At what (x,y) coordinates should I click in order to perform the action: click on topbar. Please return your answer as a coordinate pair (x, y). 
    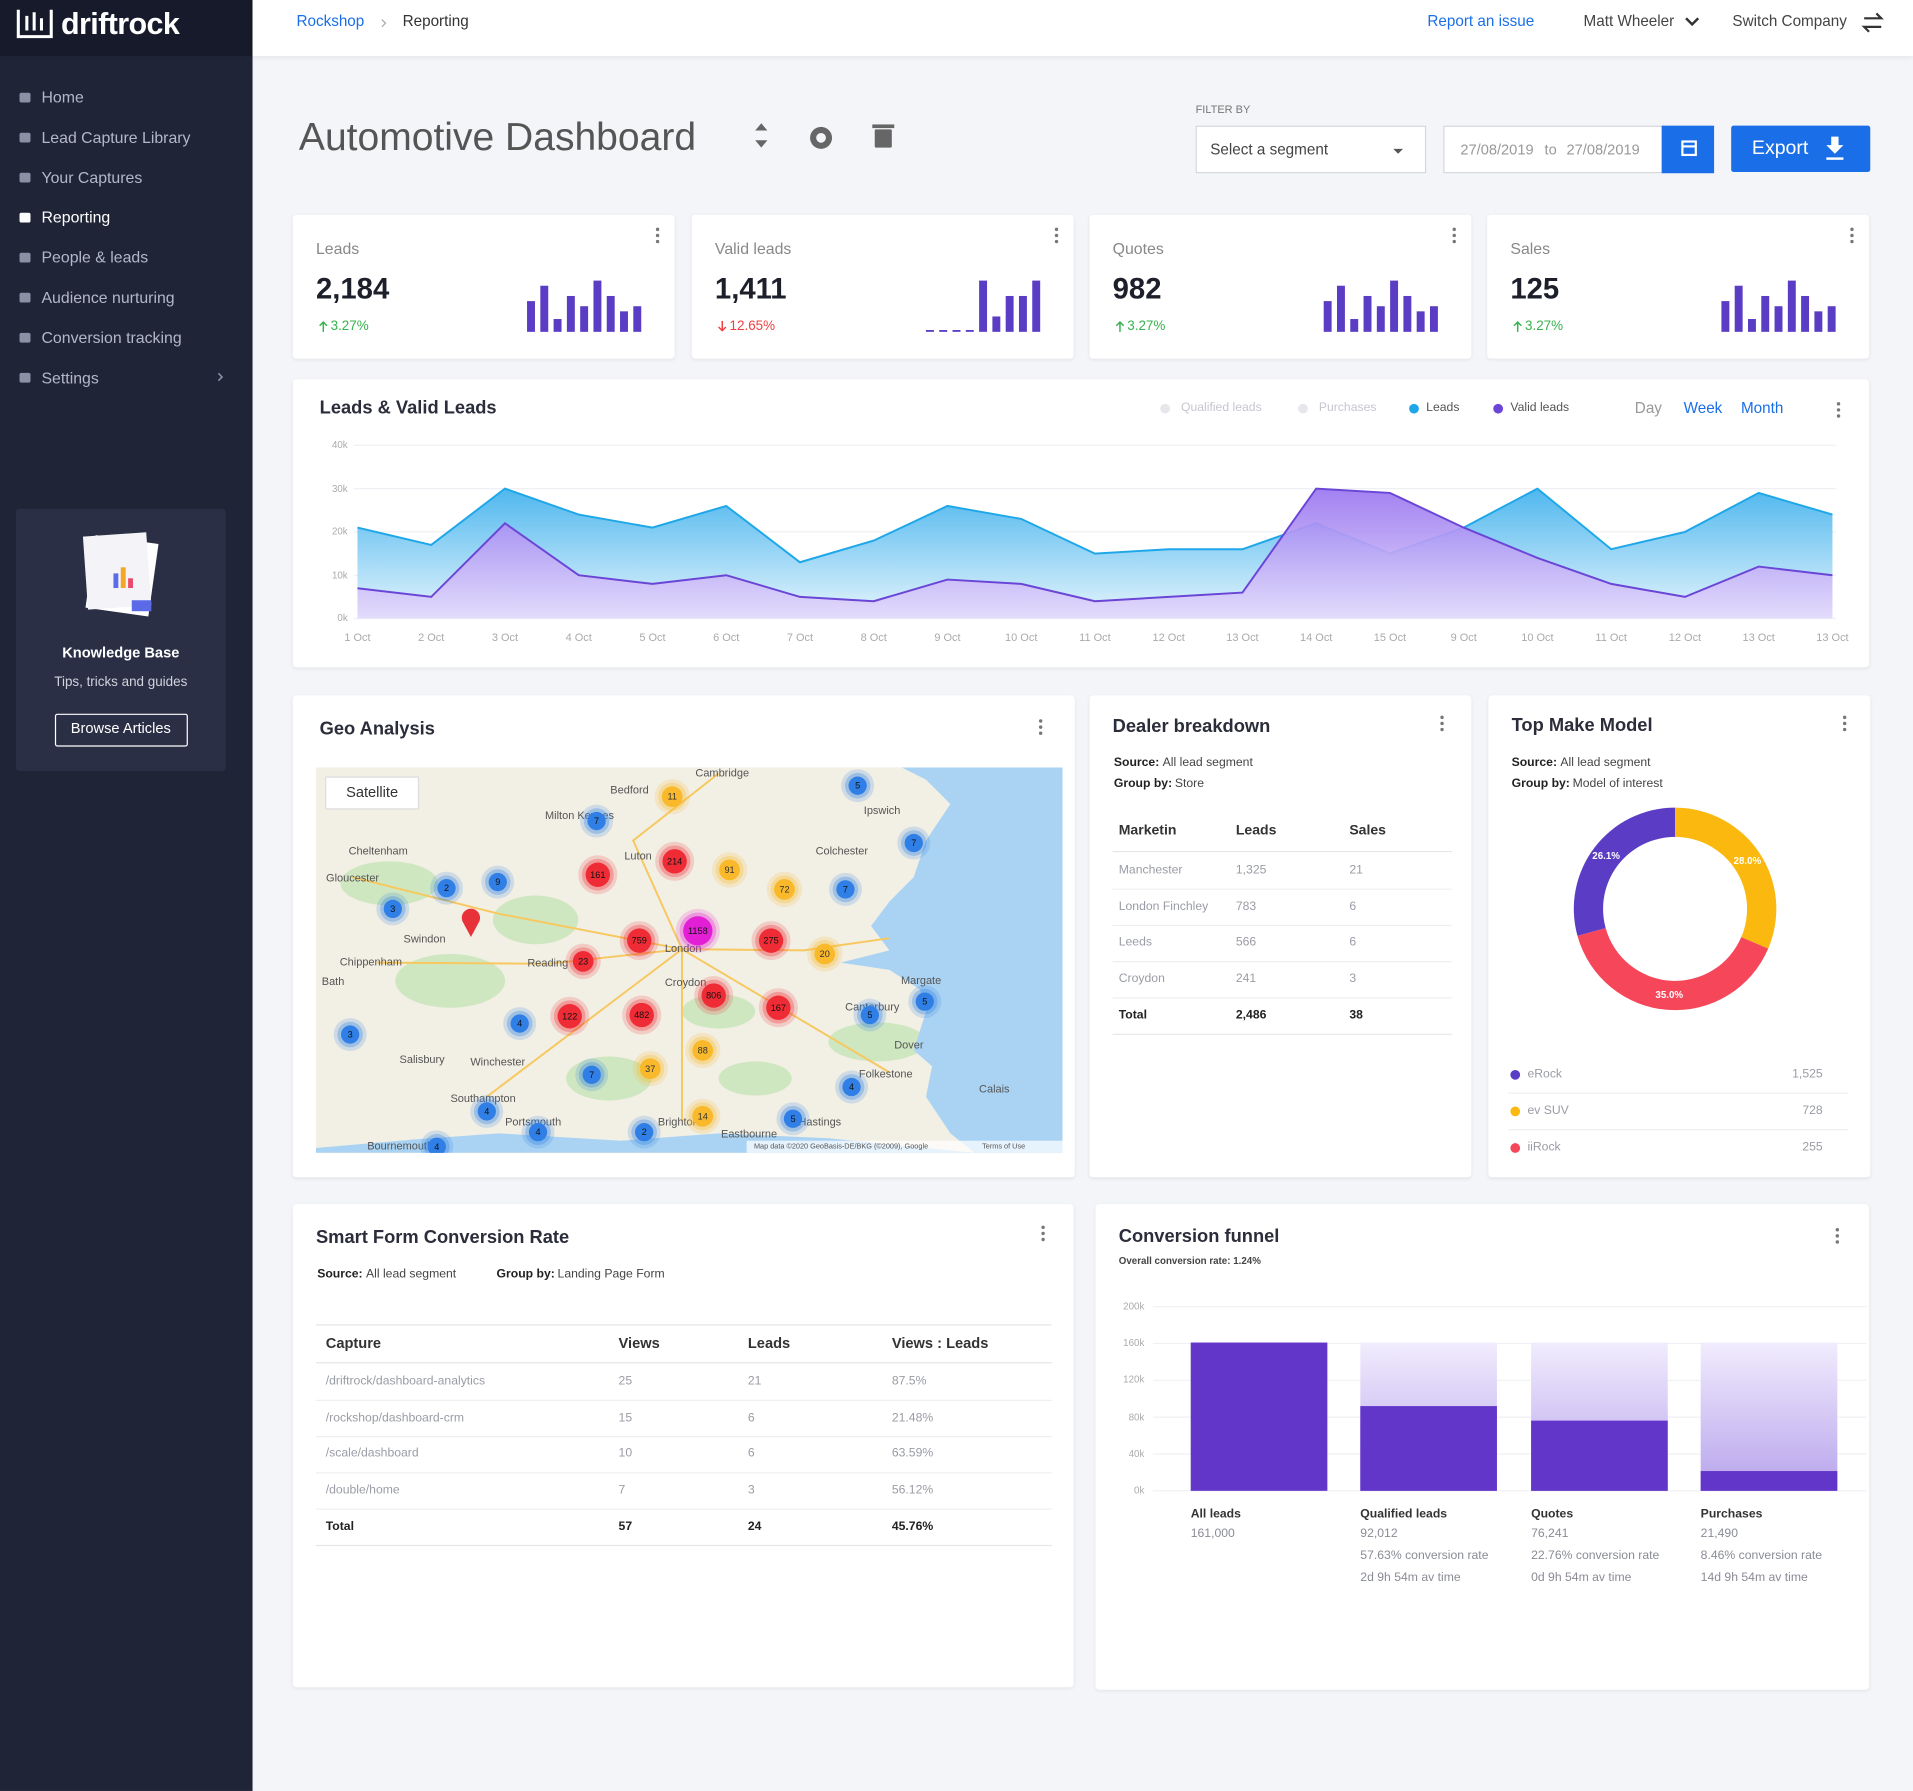
    Looking at the image, I should click on (1082, 28).